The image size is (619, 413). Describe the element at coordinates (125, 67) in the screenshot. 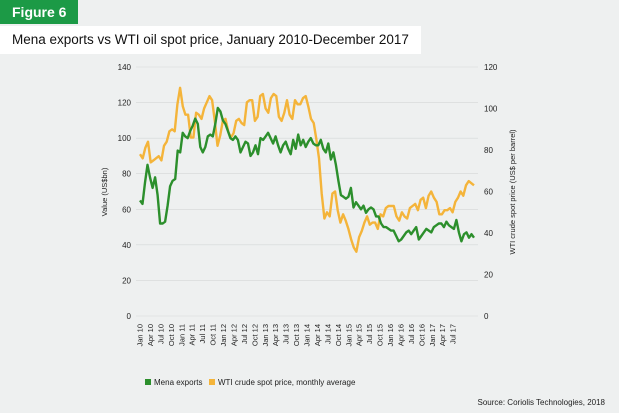

I see `y-left-tick-label: 140` at that location.